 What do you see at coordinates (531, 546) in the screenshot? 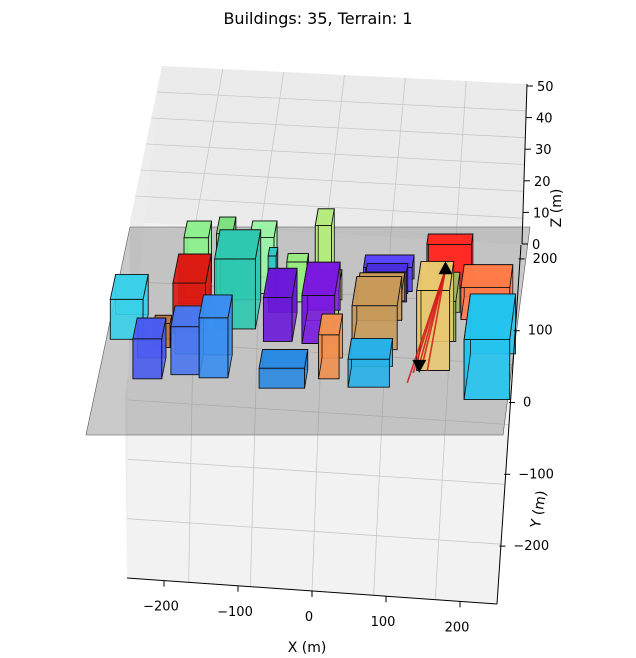
I see `y-tick-label: −200` at bounding box center [531, 546].